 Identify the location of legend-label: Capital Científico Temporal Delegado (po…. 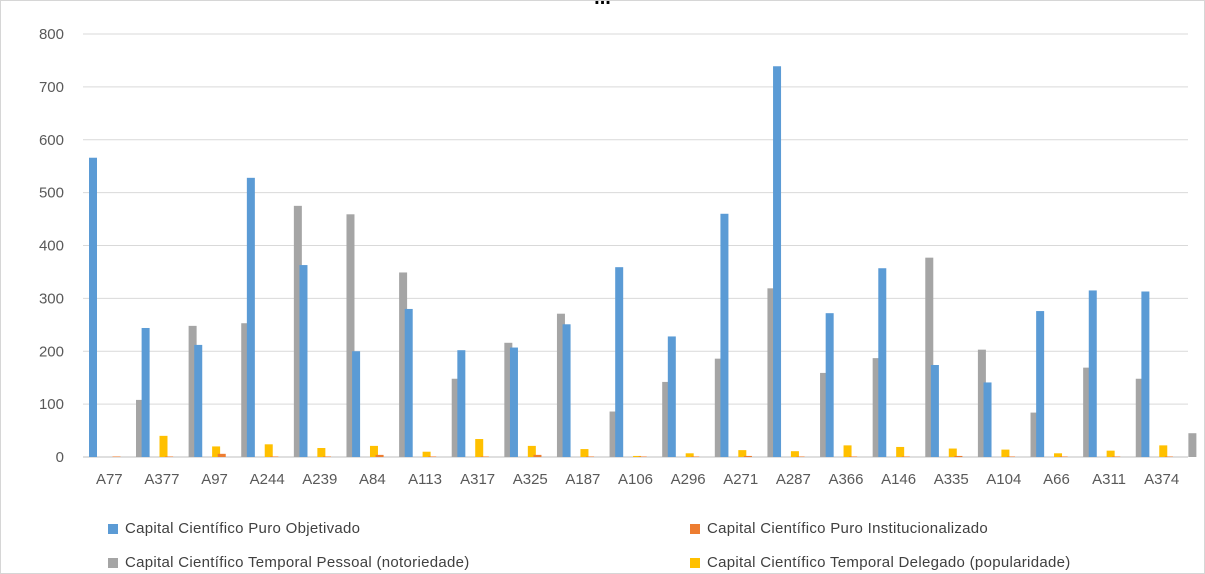
(889, 562).